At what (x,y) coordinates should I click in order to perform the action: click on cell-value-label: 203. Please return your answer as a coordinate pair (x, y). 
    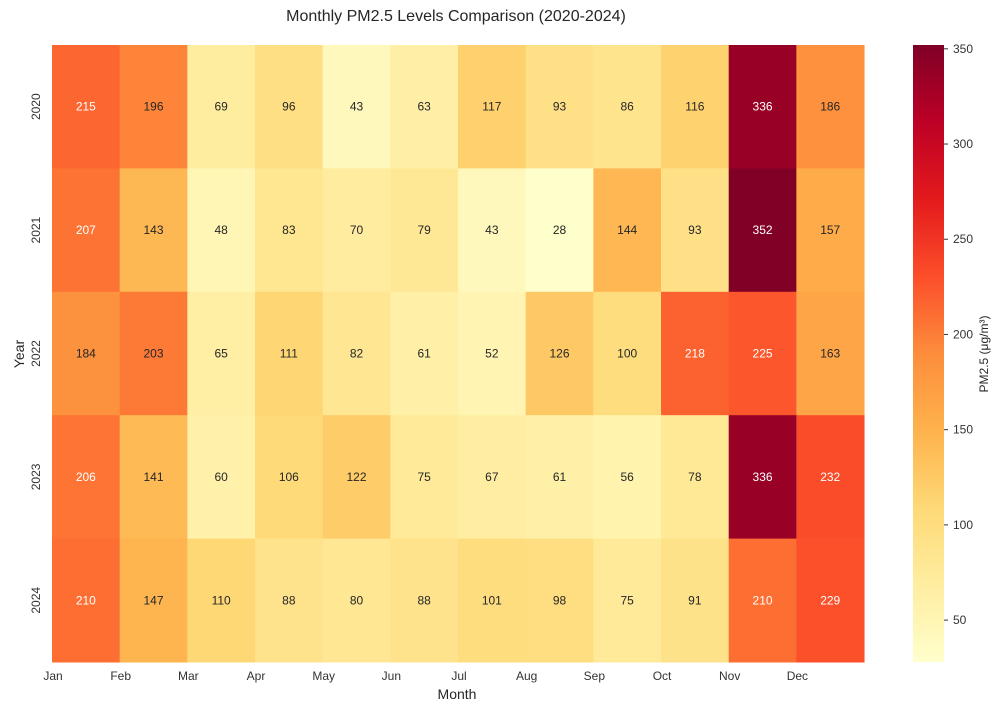
    Looking at the image, I should click on (153, 354).